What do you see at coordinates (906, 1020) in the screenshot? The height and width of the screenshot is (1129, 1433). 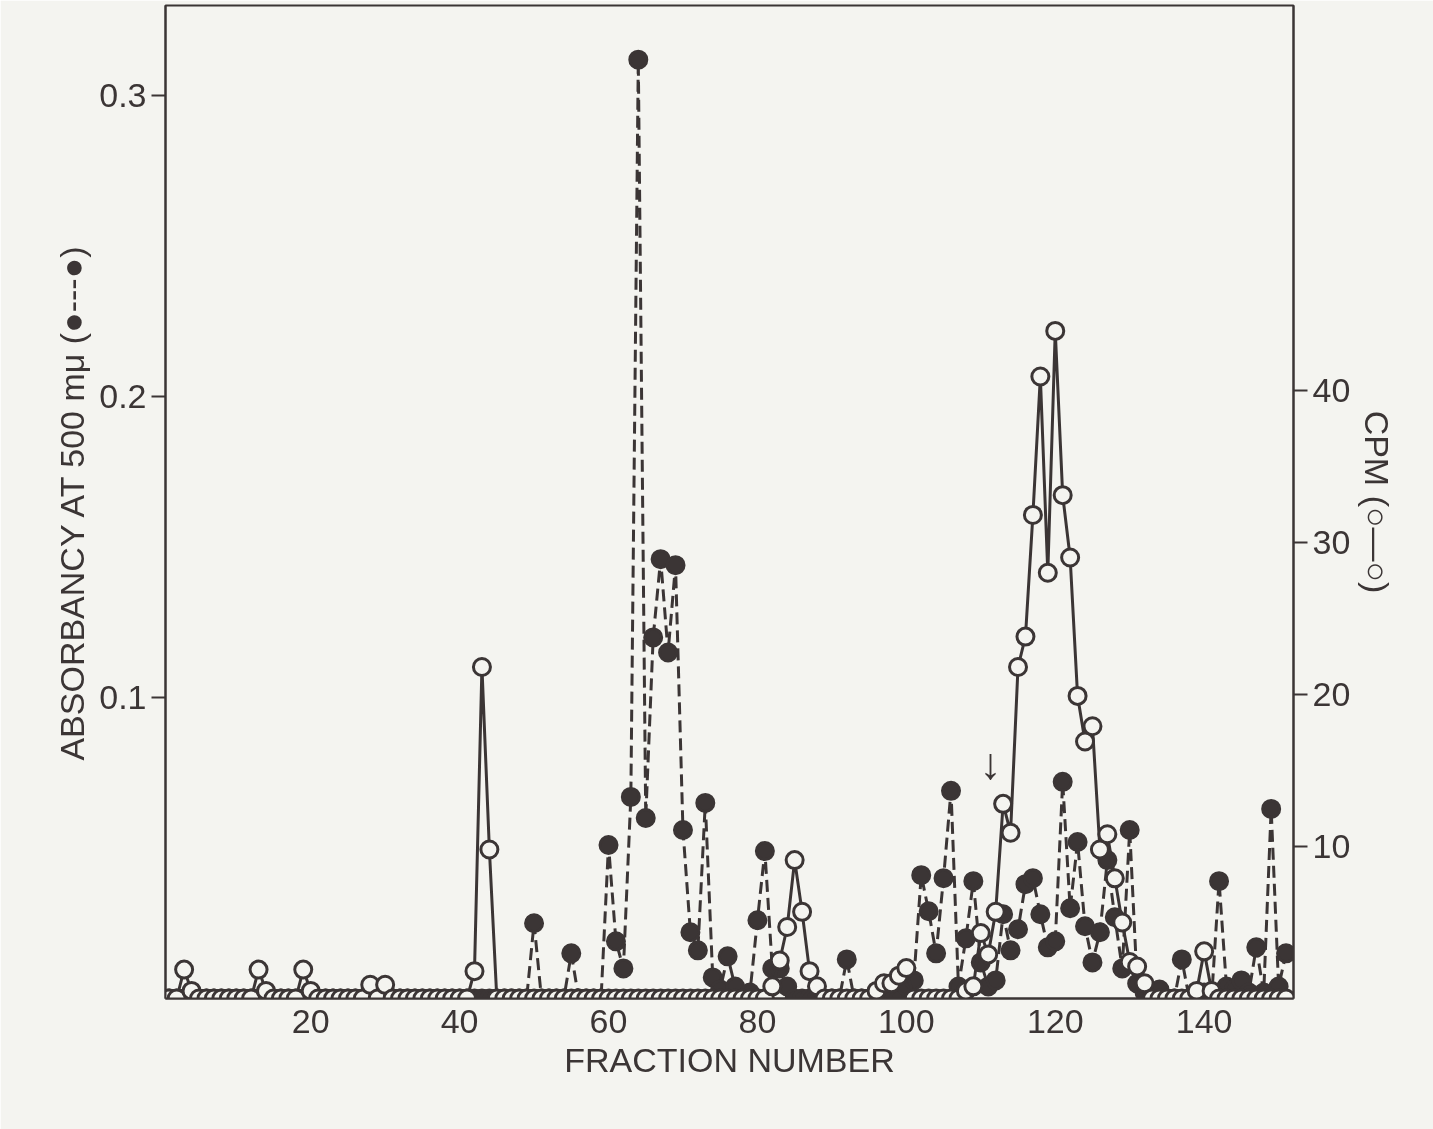 I see `x-tick-label: 100` at bounding box center [906, 1020].